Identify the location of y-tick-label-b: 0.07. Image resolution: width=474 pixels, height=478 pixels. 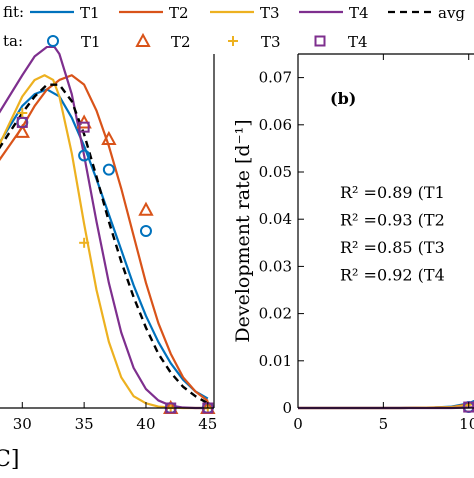
(275, 78).